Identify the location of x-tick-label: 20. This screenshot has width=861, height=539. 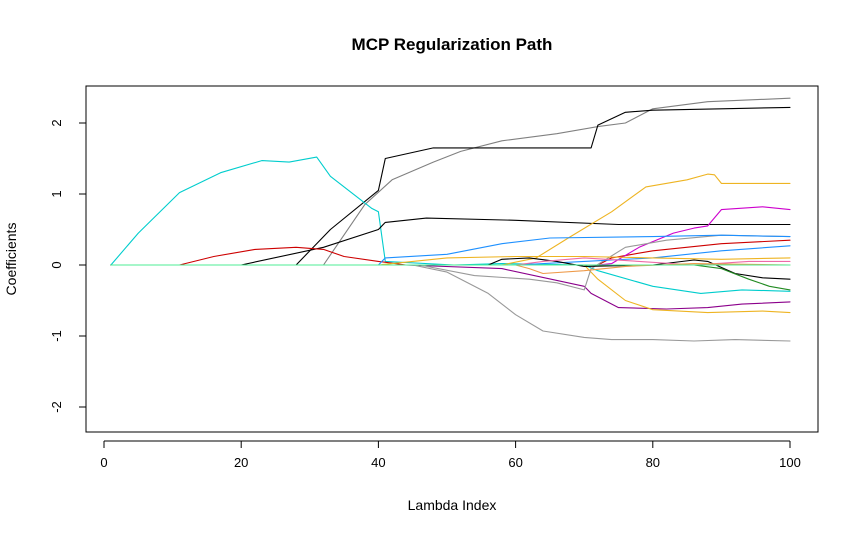
(241, 462).